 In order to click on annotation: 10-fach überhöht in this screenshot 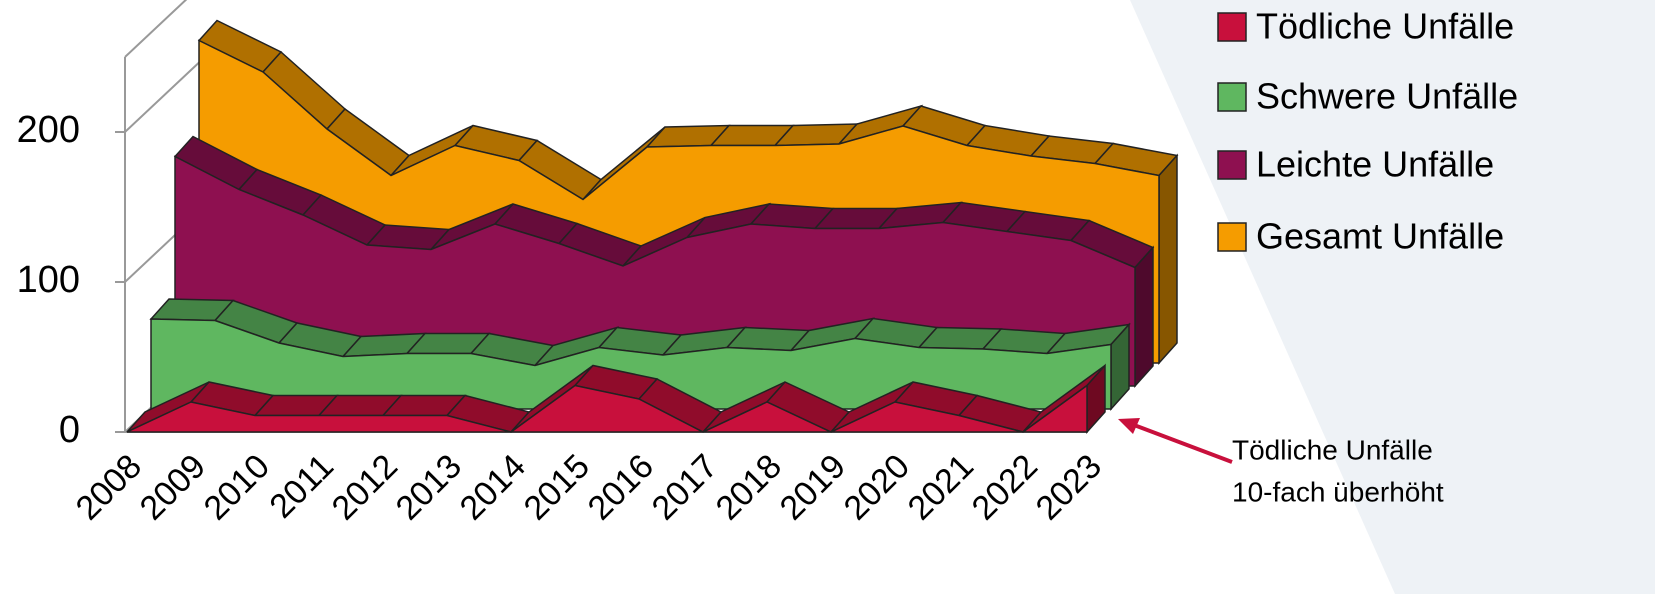, I will do `click(1338, 491)`.